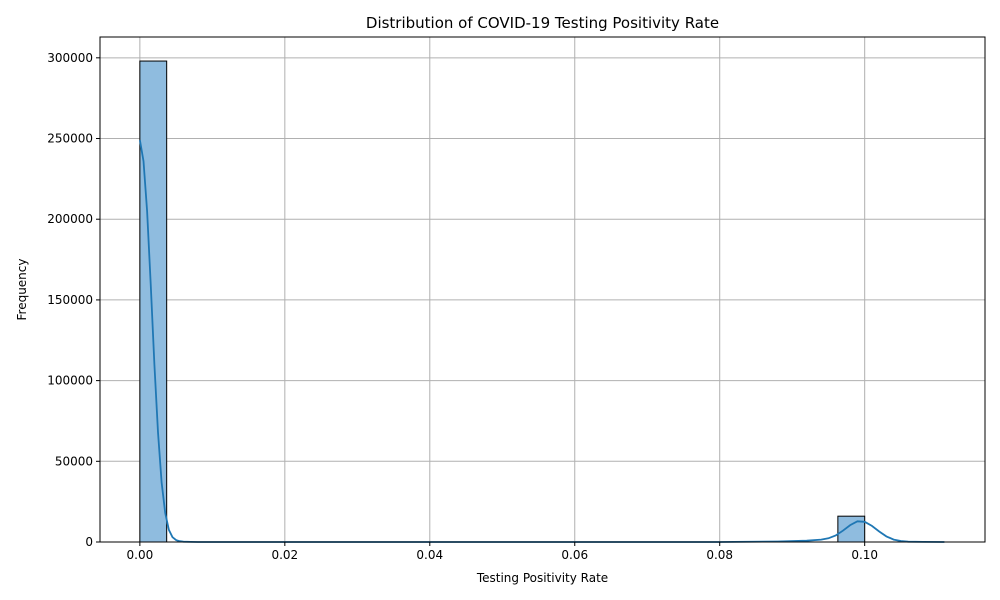 This screenshot has height=600, width=1000. Describe the element at coordinates (864, 555) in the screenshot. I see `x-tick-label: 0.10` at that location.